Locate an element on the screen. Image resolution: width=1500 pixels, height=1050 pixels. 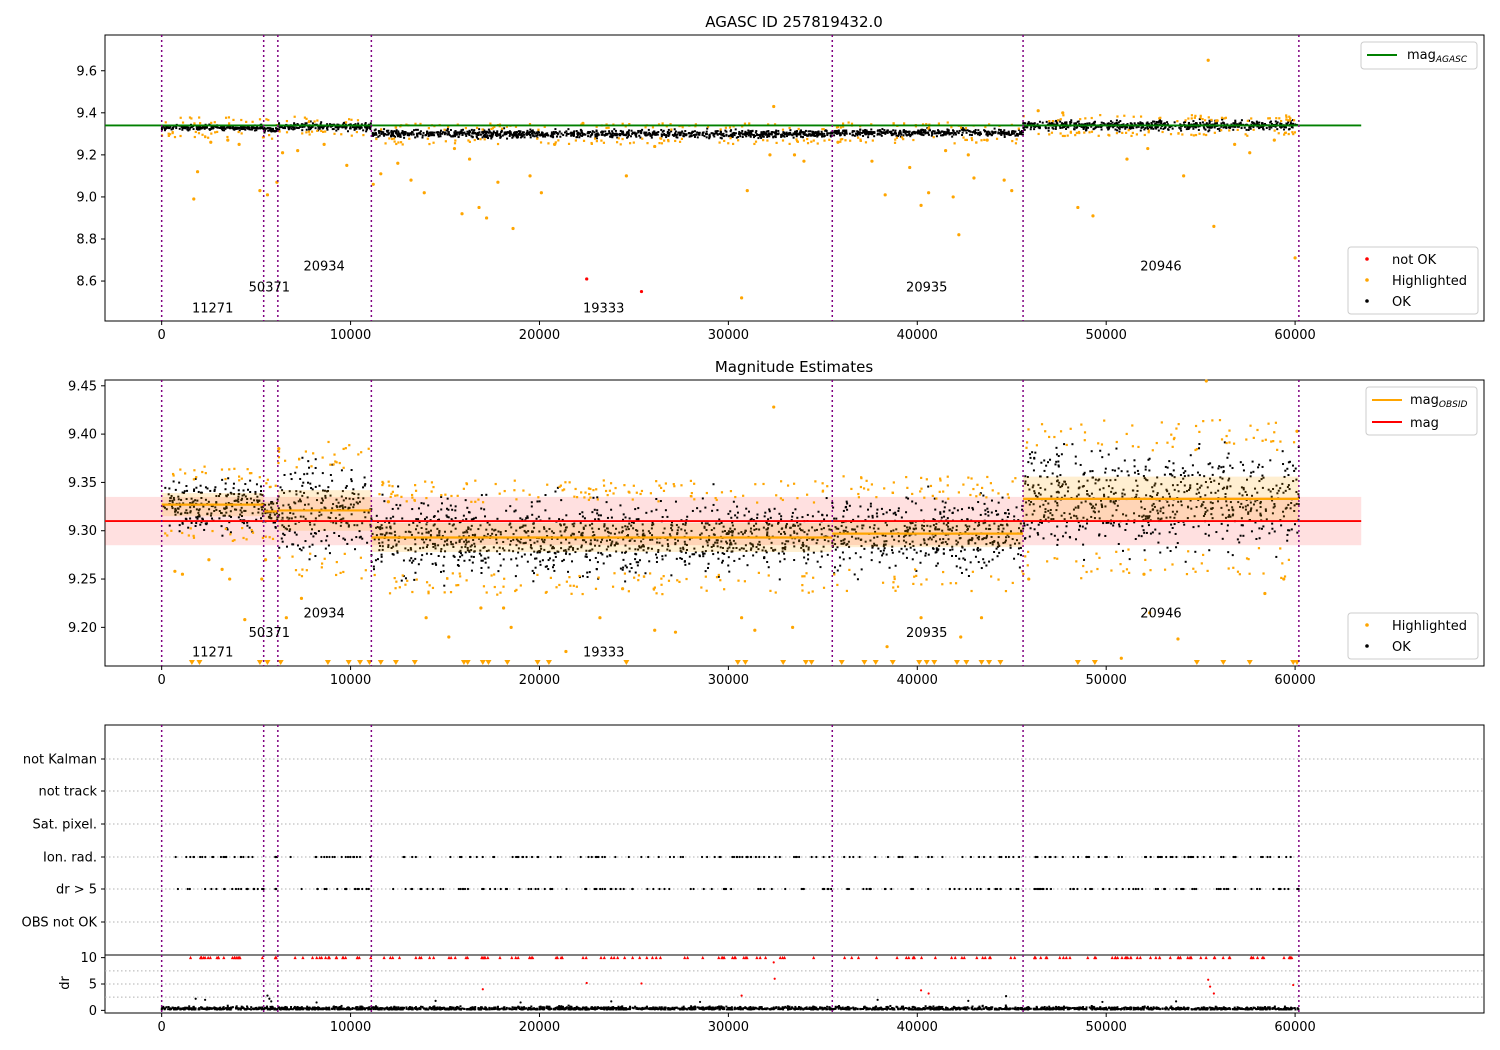
panel-mag-title: Magnitude Estimates is located at coordinates (794, 367).